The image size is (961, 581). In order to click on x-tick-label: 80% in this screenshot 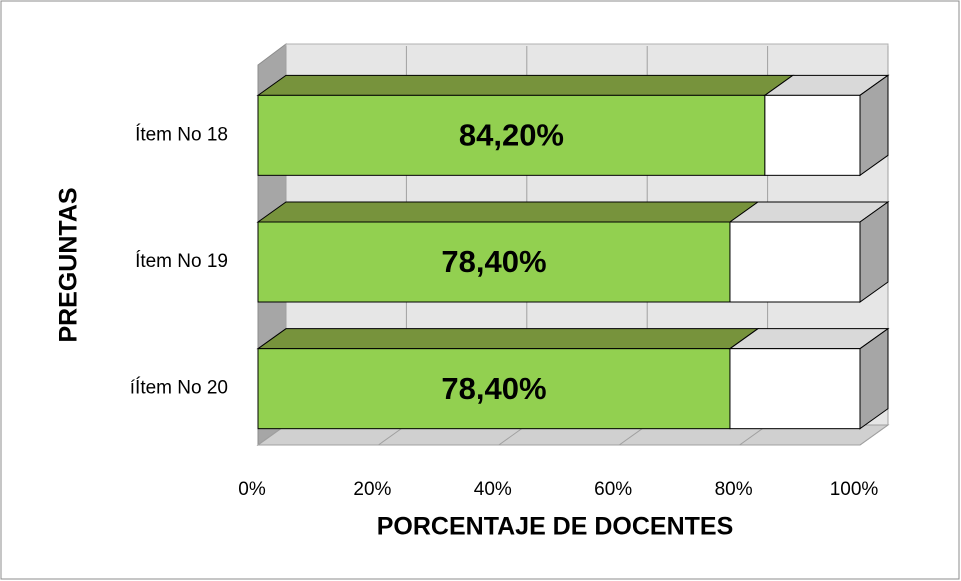, I will do `click(734, 489)`.